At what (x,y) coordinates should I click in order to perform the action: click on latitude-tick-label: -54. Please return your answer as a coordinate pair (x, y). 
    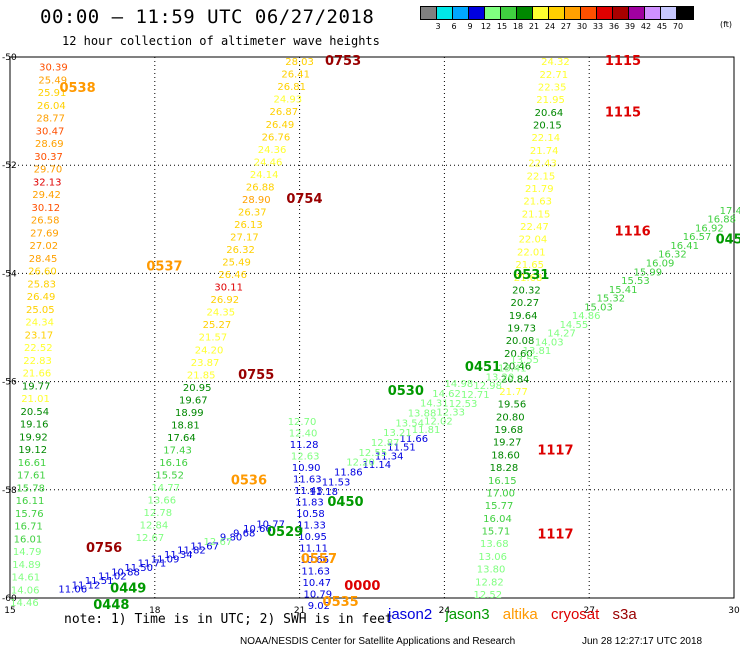
    Looking at the image, I should click on (9, 274).